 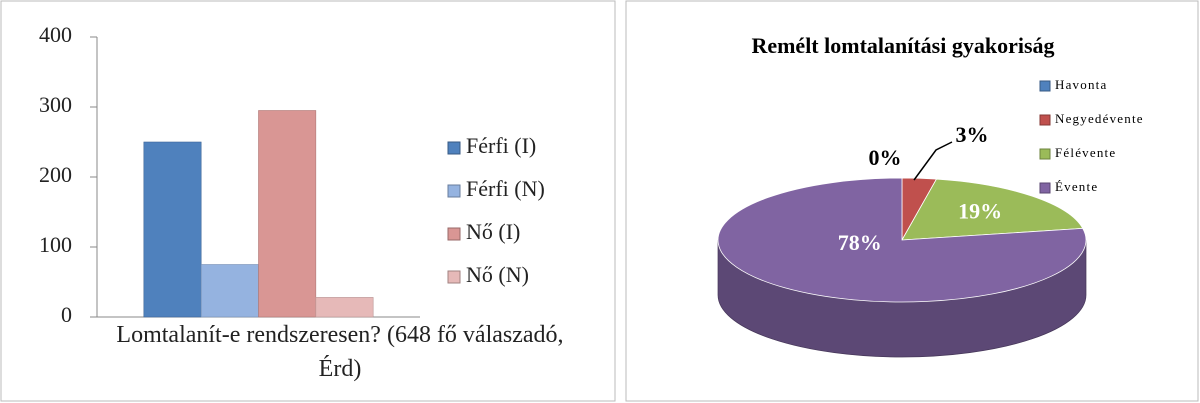 What do you see at coordinates (972, 134) in the screenshot?
I see `data-label: 3%` at bounding box center [972, 134].